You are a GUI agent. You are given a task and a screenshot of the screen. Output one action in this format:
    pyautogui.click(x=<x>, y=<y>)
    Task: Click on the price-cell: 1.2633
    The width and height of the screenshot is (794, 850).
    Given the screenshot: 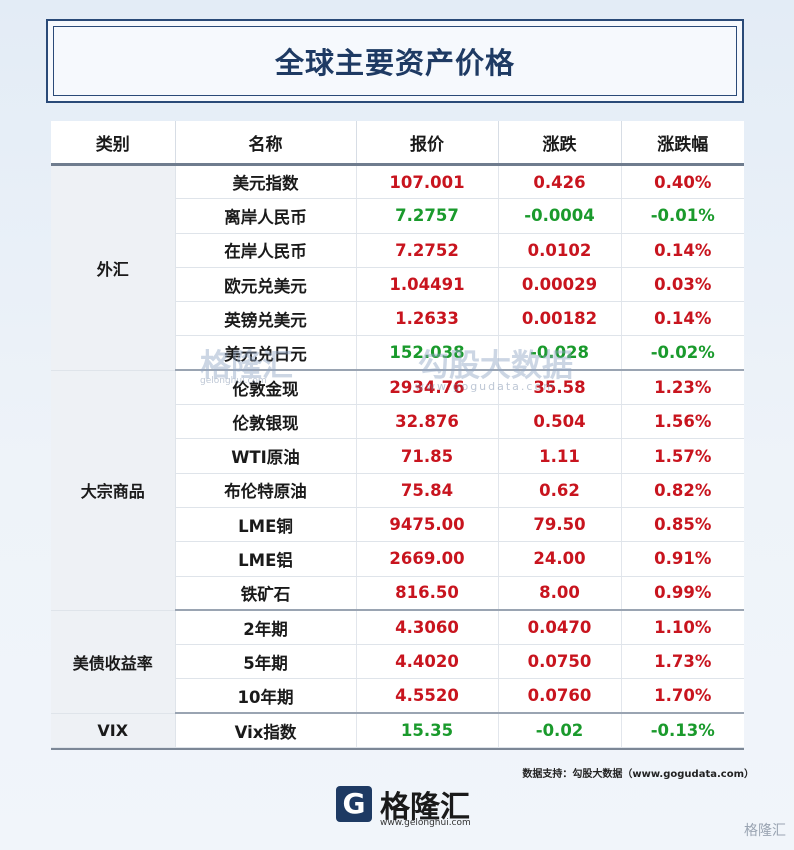 What is the action you would take?
    pyautogui.click(x=427, y=319)
    